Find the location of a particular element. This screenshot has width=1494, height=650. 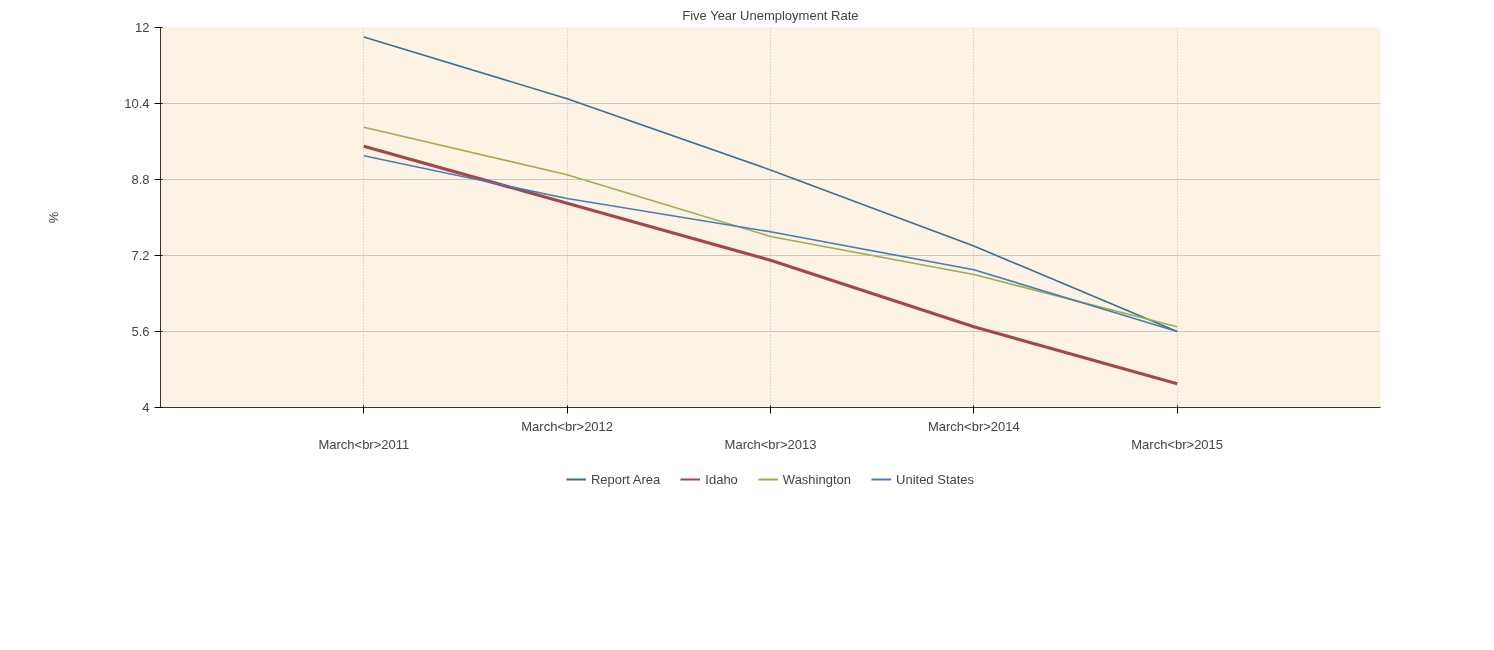

y-axis-title: % is located at coordinates (54, 217).